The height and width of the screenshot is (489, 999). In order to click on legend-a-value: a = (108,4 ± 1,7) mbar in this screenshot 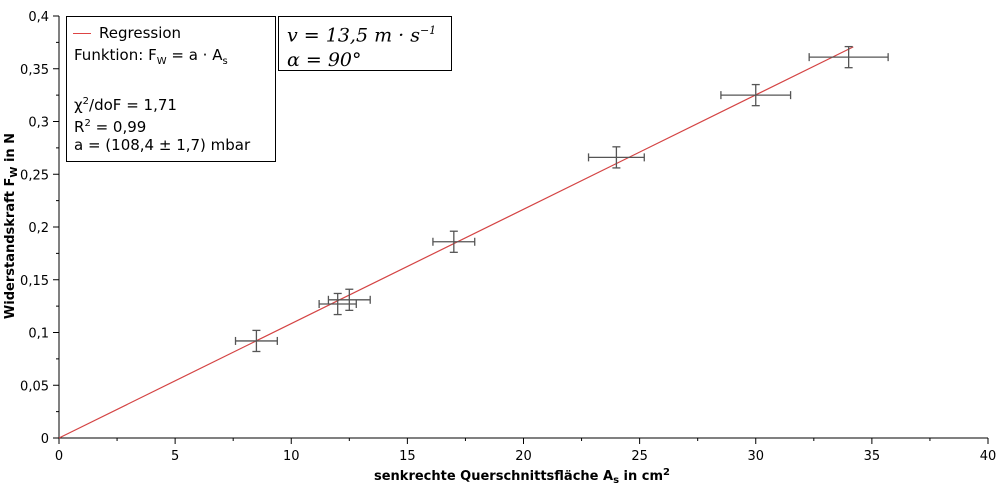, I will do `click(162, 145)`.